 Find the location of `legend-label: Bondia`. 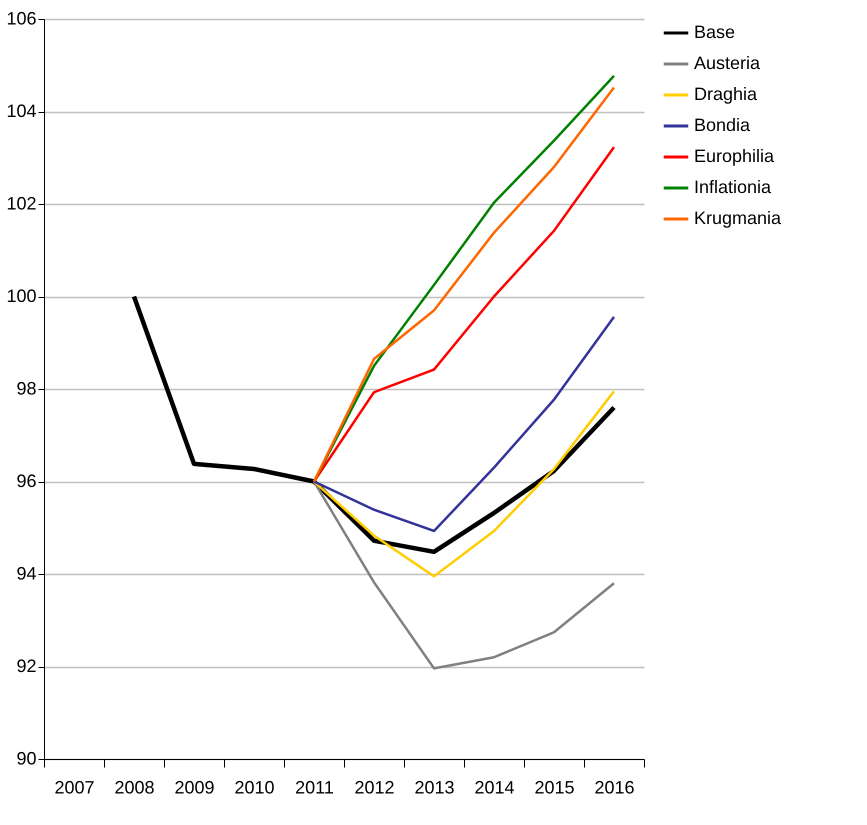

legend-label: Bondia is located at coordinates (723, 125).